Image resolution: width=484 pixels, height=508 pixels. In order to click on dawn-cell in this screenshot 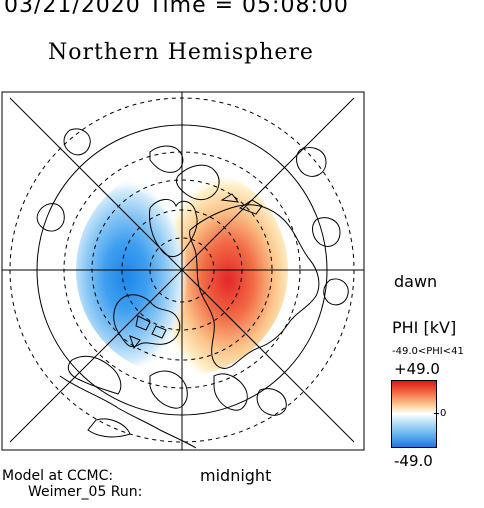, I will do `click(222, 274)`.